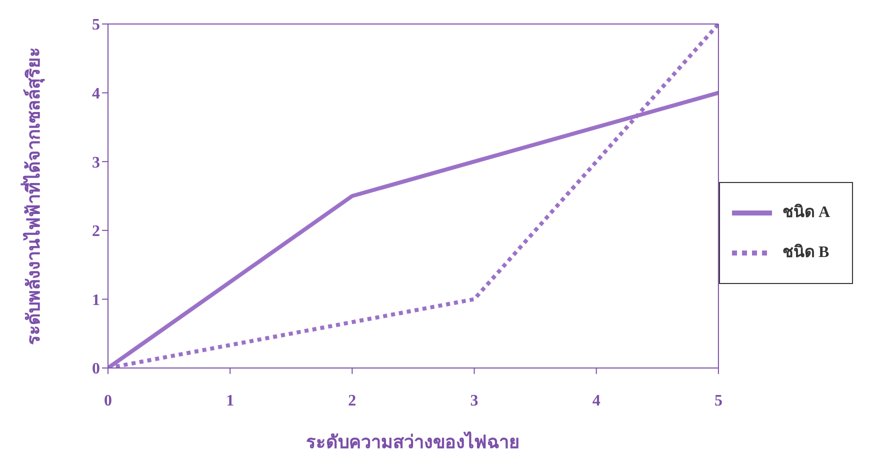 The image size is (870, 466). What do you see at coordinates (596, 401) in the screenshot?
I see `x-tick-label: 4` at bounding box center [596, 401].